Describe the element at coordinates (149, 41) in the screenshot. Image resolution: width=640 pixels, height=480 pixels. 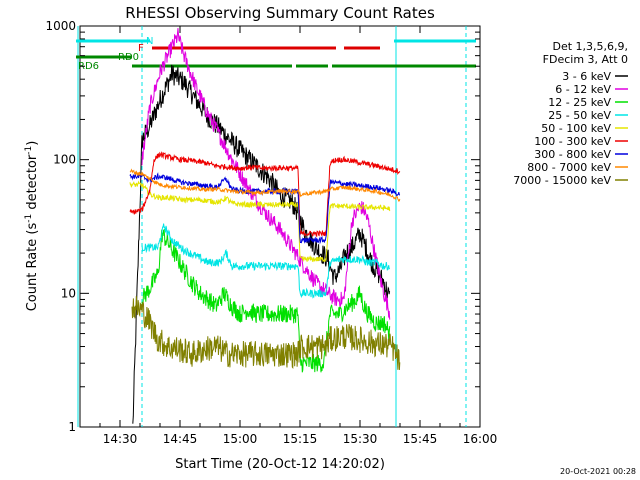
I see `flag-label: N` at that location.